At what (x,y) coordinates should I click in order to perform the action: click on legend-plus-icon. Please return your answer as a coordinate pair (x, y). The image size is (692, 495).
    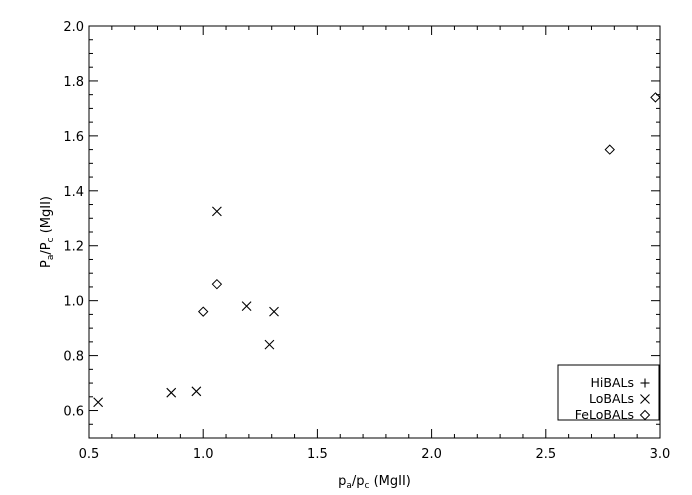
    Looking at the image, I should click on (645, 383).